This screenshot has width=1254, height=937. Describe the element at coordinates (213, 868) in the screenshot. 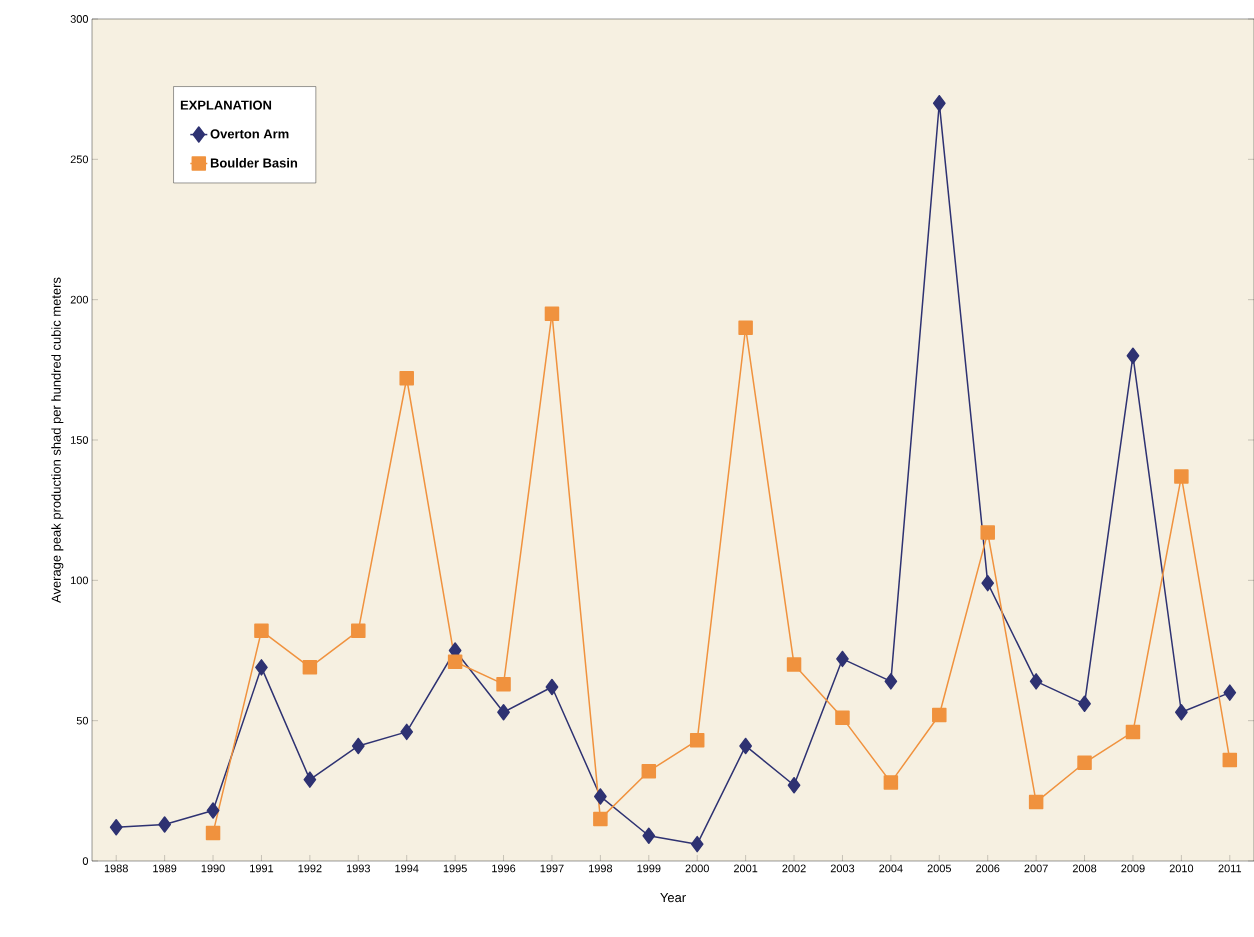

I see `x-tick-label: 1990` at that location.